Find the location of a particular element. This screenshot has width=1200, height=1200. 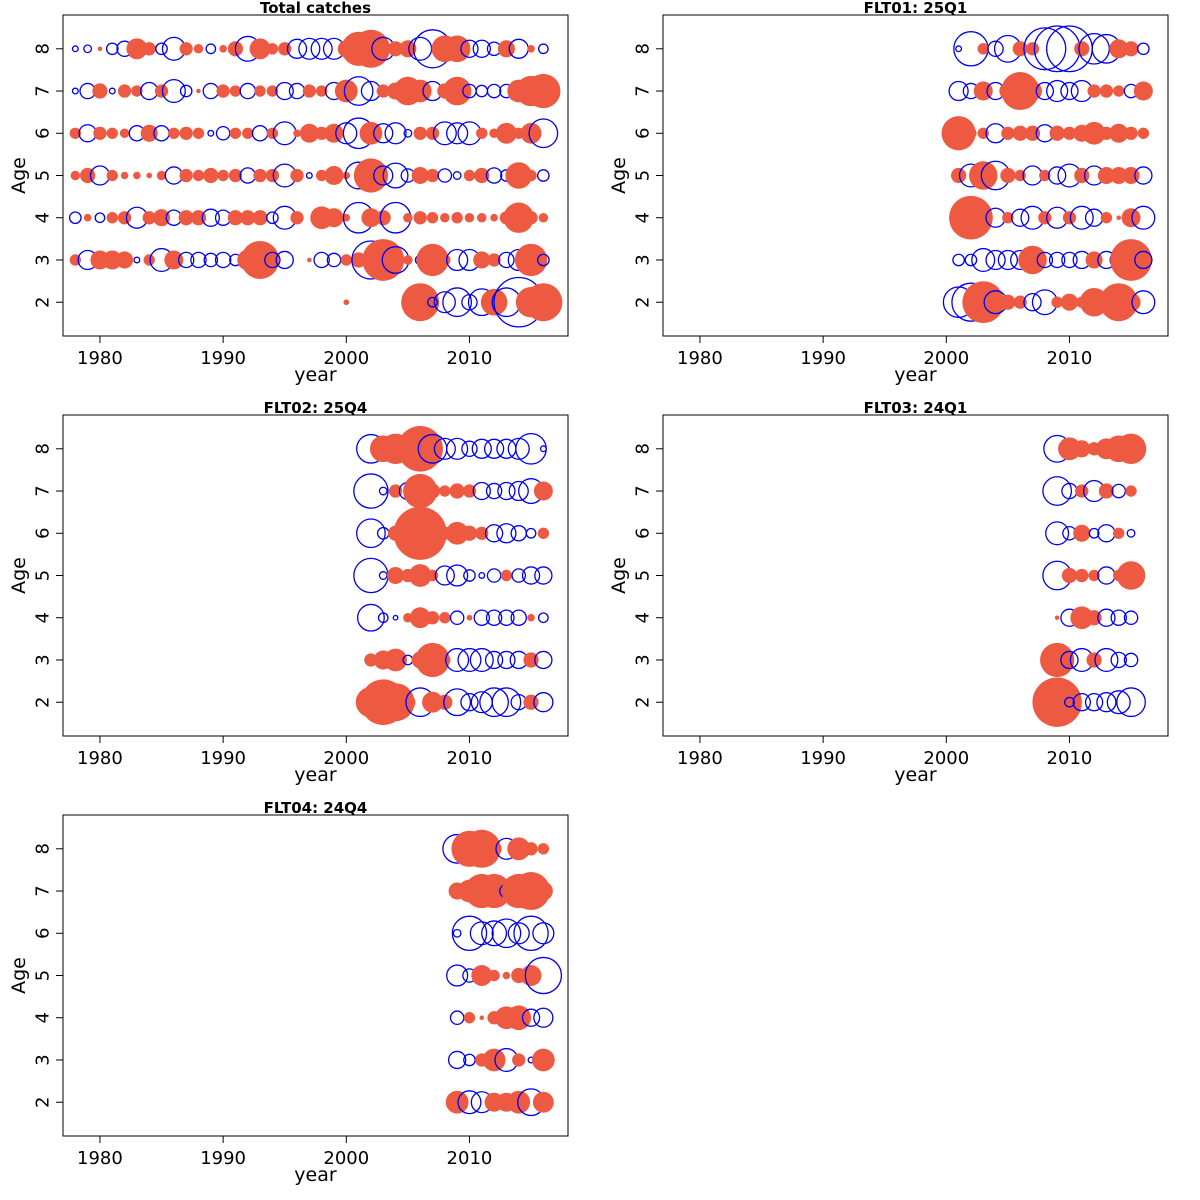

x-tick-label: 2000 is located at coordinates (946, 358).